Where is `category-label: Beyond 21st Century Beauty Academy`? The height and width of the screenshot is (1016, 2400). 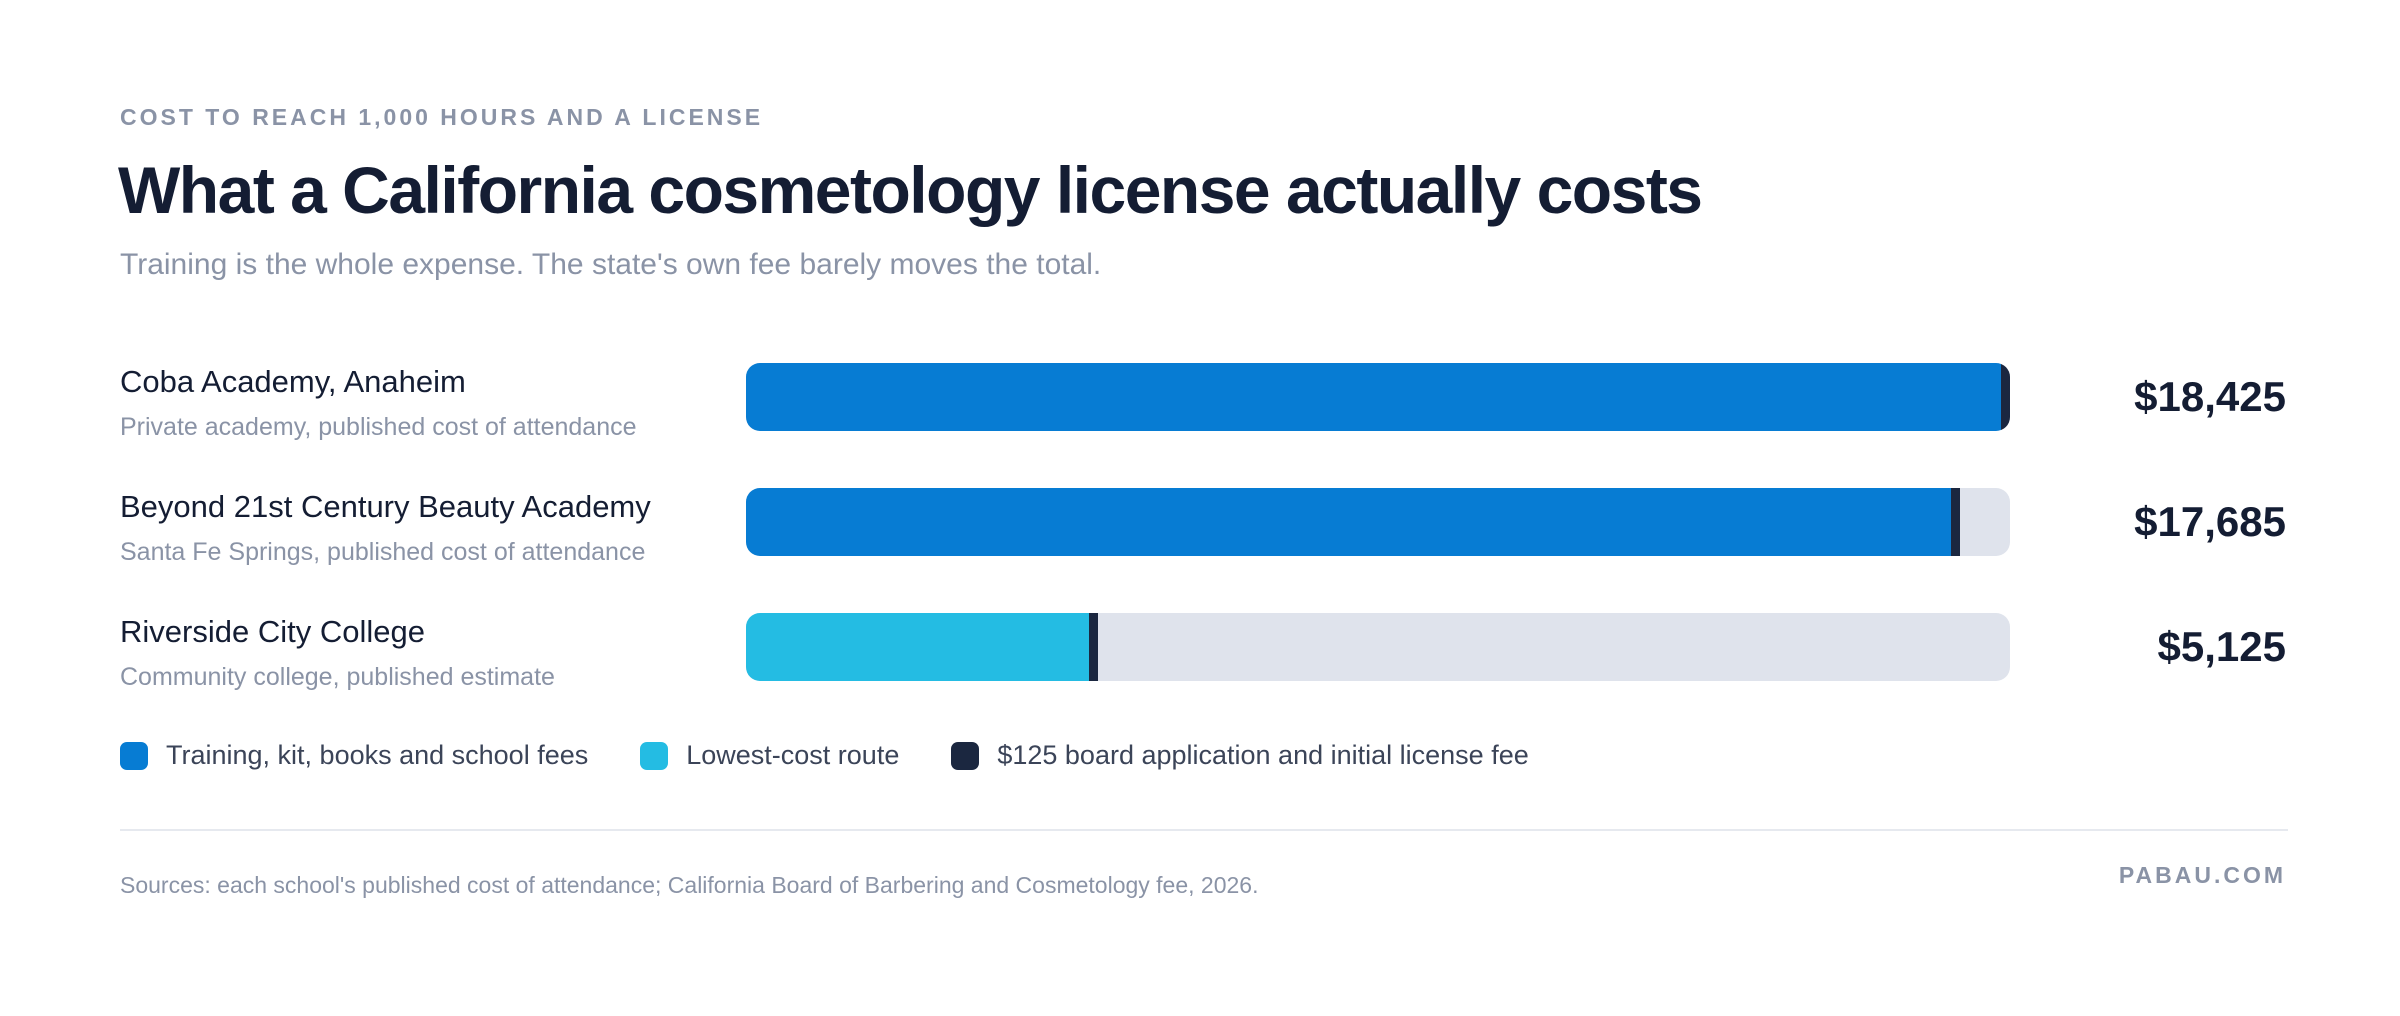 category-label: Beyond 21st Century Beauty Academy is located at coordinates (385, 506).